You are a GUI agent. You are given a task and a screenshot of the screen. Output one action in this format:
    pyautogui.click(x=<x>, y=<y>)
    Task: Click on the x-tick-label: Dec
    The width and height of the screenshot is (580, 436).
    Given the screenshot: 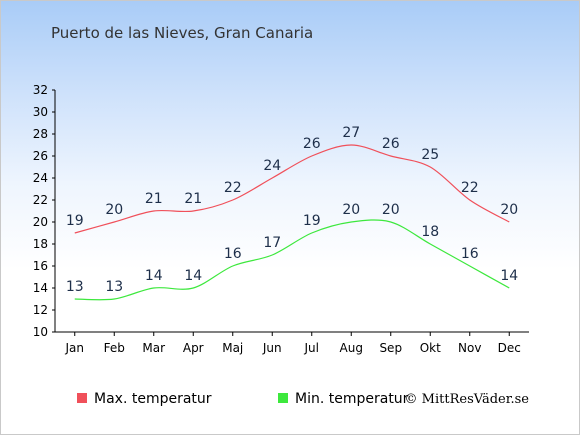 What is the action you would take?
    pyautogui.click(x=509, y=348)
    